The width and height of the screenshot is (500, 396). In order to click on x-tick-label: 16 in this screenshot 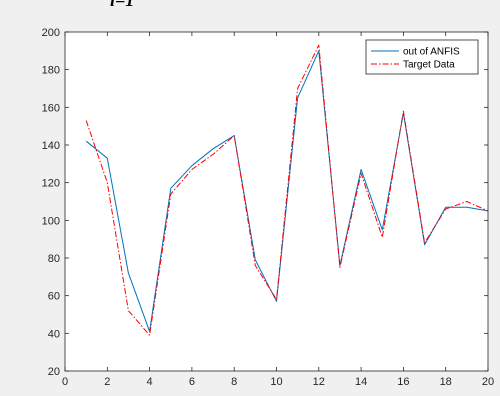, I will do `click(403, 382)`.